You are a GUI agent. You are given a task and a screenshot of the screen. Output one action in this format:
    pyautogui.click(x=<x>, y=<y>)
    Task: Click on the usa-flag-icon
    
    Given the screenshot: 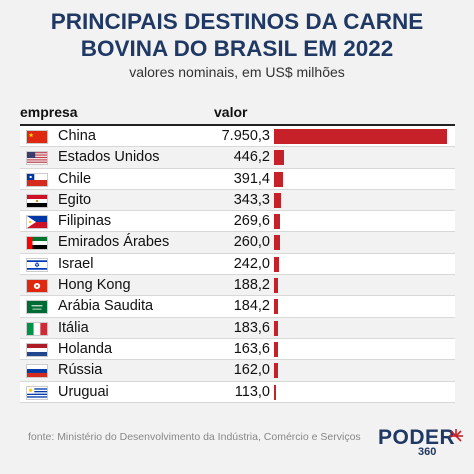 What is the action you would take?
    pyautogui.click(x=37, y=158)
    